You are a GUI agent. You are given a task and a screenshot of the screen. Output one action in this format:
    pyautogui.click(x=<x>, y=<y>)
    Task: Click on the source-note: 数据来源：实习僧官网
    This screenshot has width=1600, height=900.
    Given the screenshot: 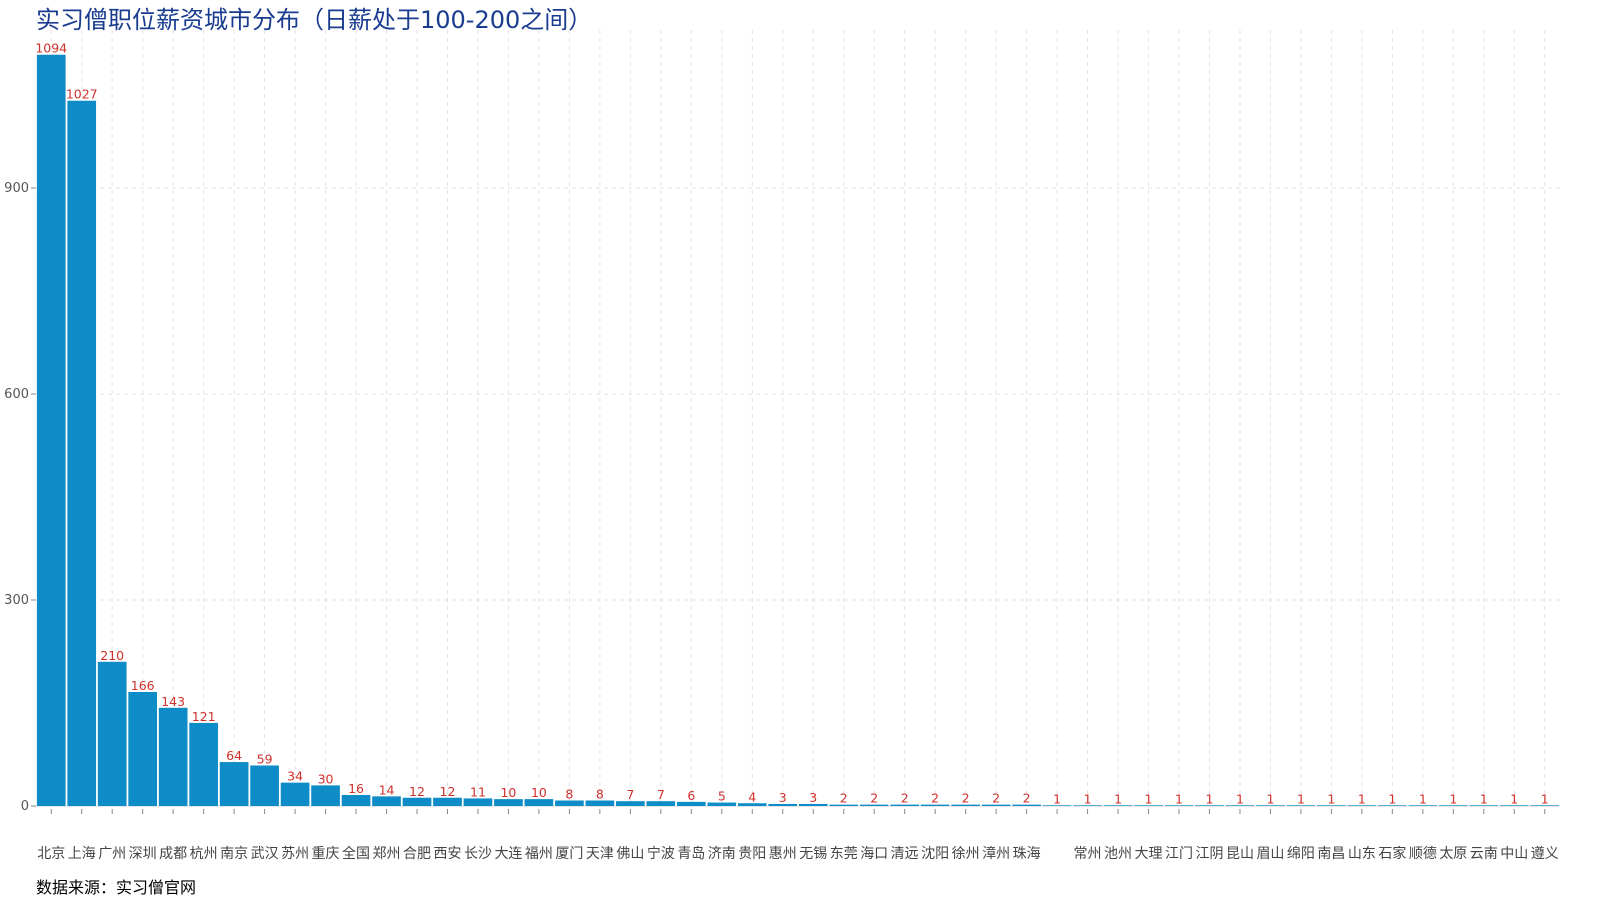 What is the action you would take?
    pyautogui.click(x=116, y=887)
    